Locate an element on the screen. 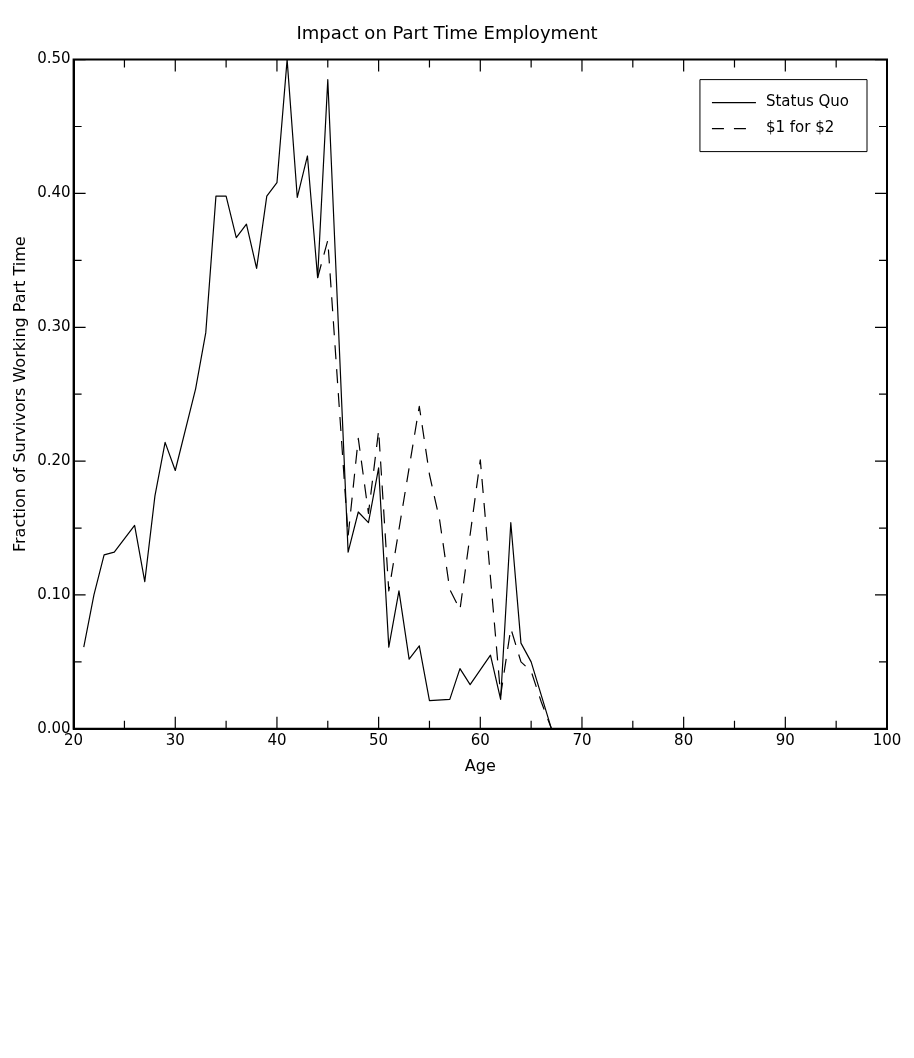 This screenshot has height=1058, width=914. chart-title: Impact on Part Time Employment is located at coordinates (447, 33).